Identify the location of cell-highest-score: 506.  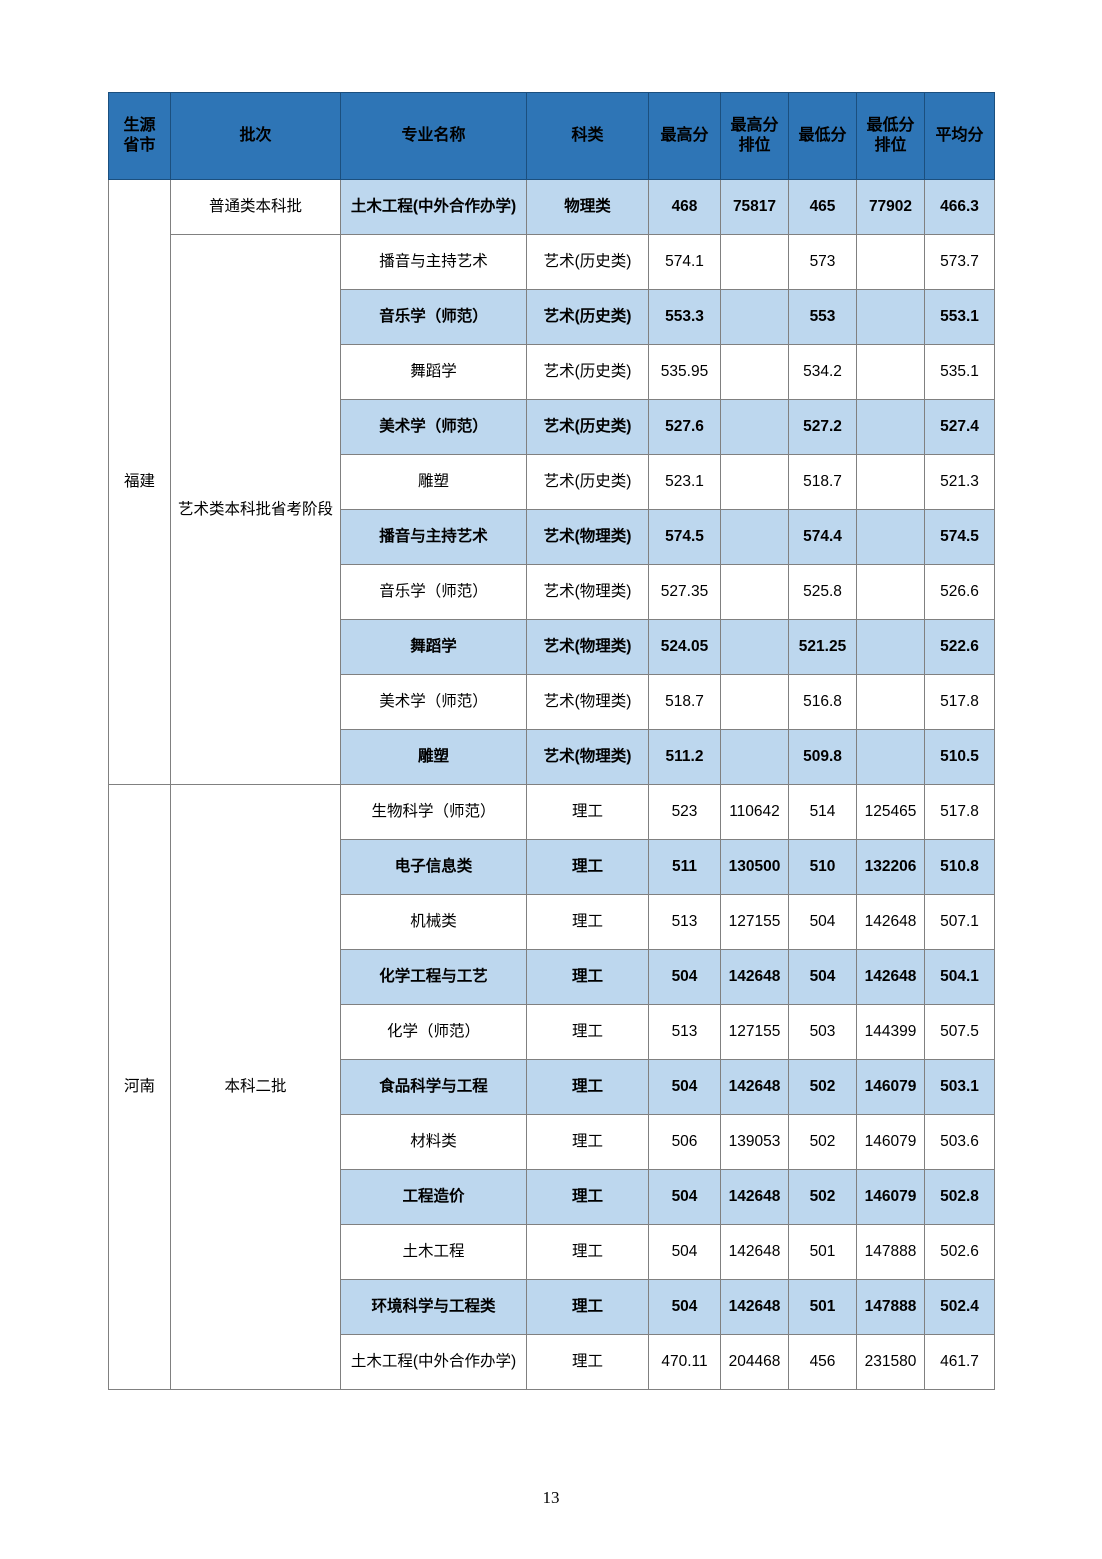
(684, 1142).